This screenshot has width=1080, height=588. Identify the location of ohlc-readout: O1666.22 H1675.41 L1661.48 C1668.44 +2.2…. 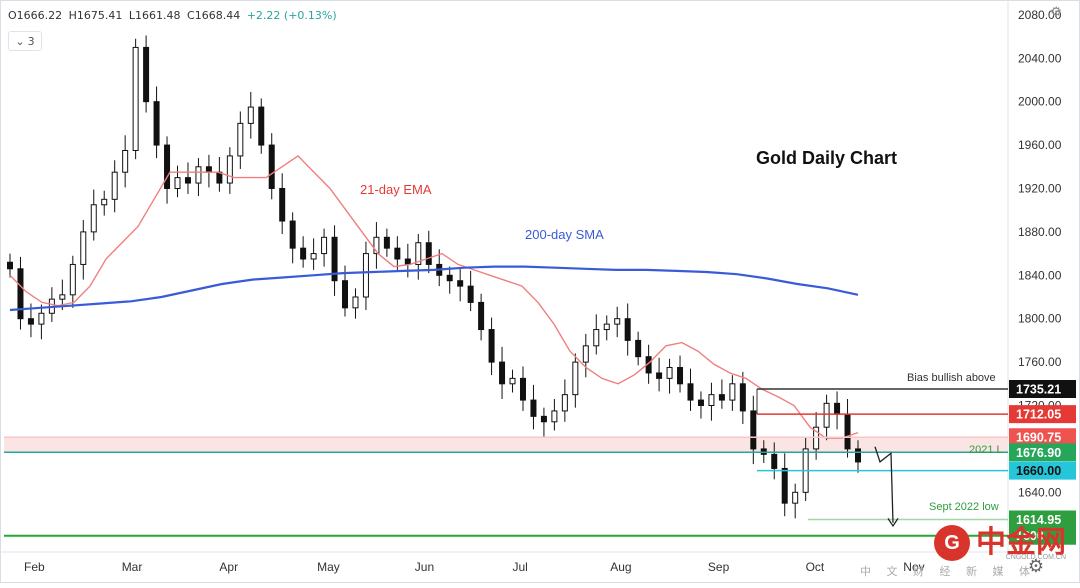
(174, 15).